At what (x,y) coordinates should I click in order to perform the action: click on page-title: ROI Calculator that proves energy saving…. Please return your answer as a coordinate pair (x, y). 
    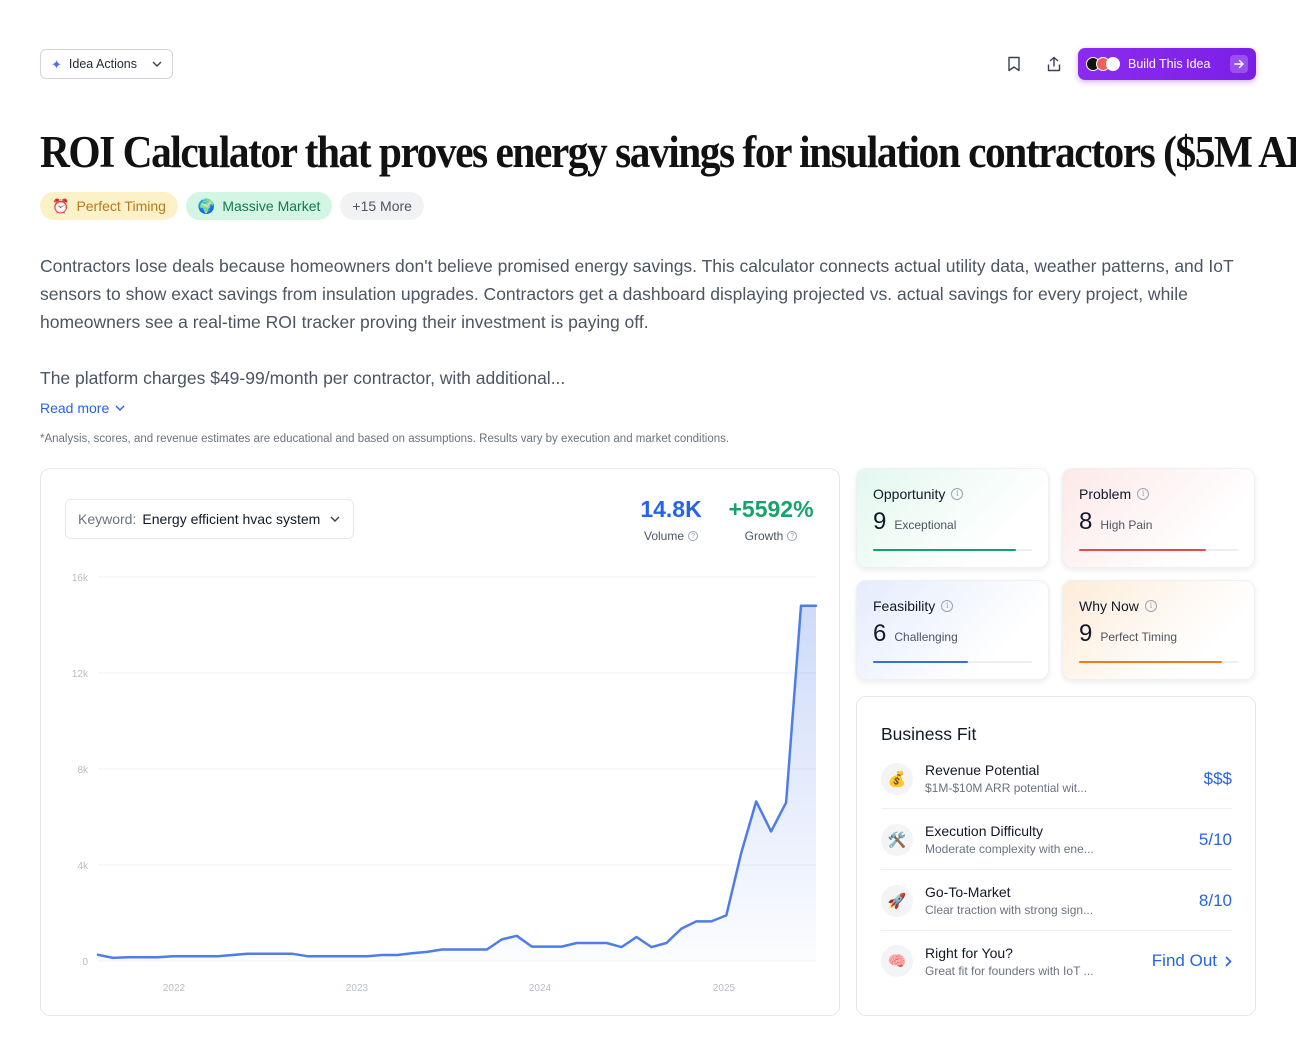
    Looking at the image, I should click on (668, 152).